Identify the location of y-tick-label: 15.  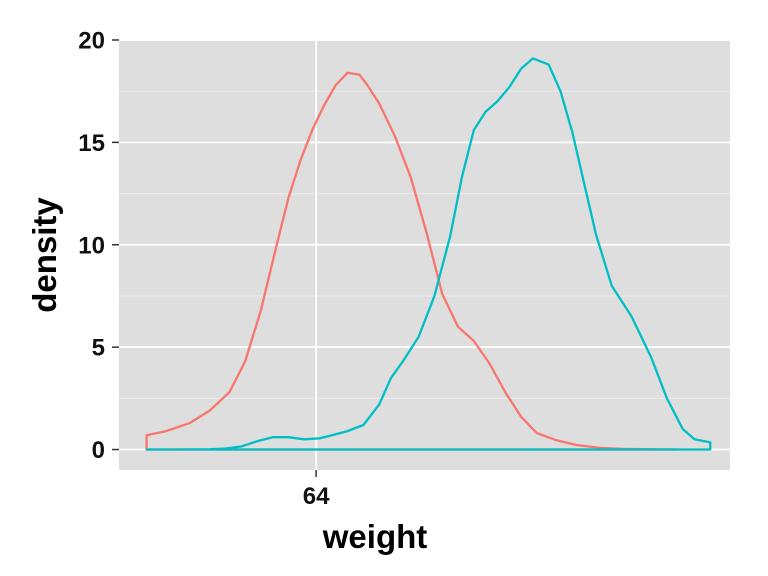
(91, 143).